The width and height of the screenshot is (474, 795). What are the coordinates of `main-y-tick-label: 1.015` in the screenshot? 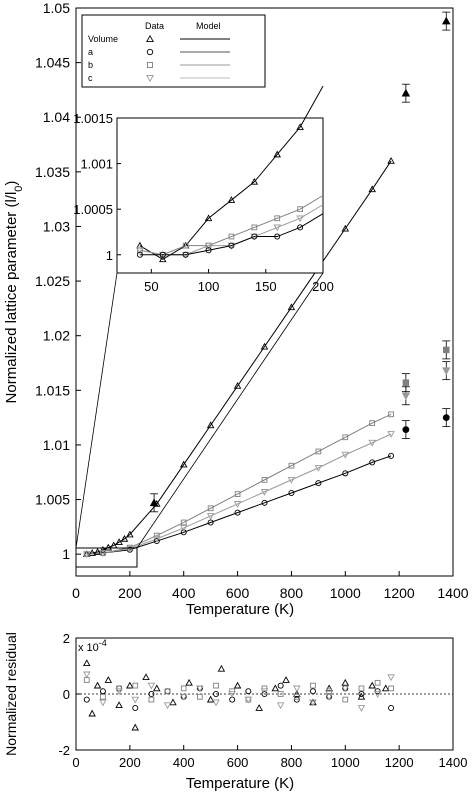 It's located at (52, 390).